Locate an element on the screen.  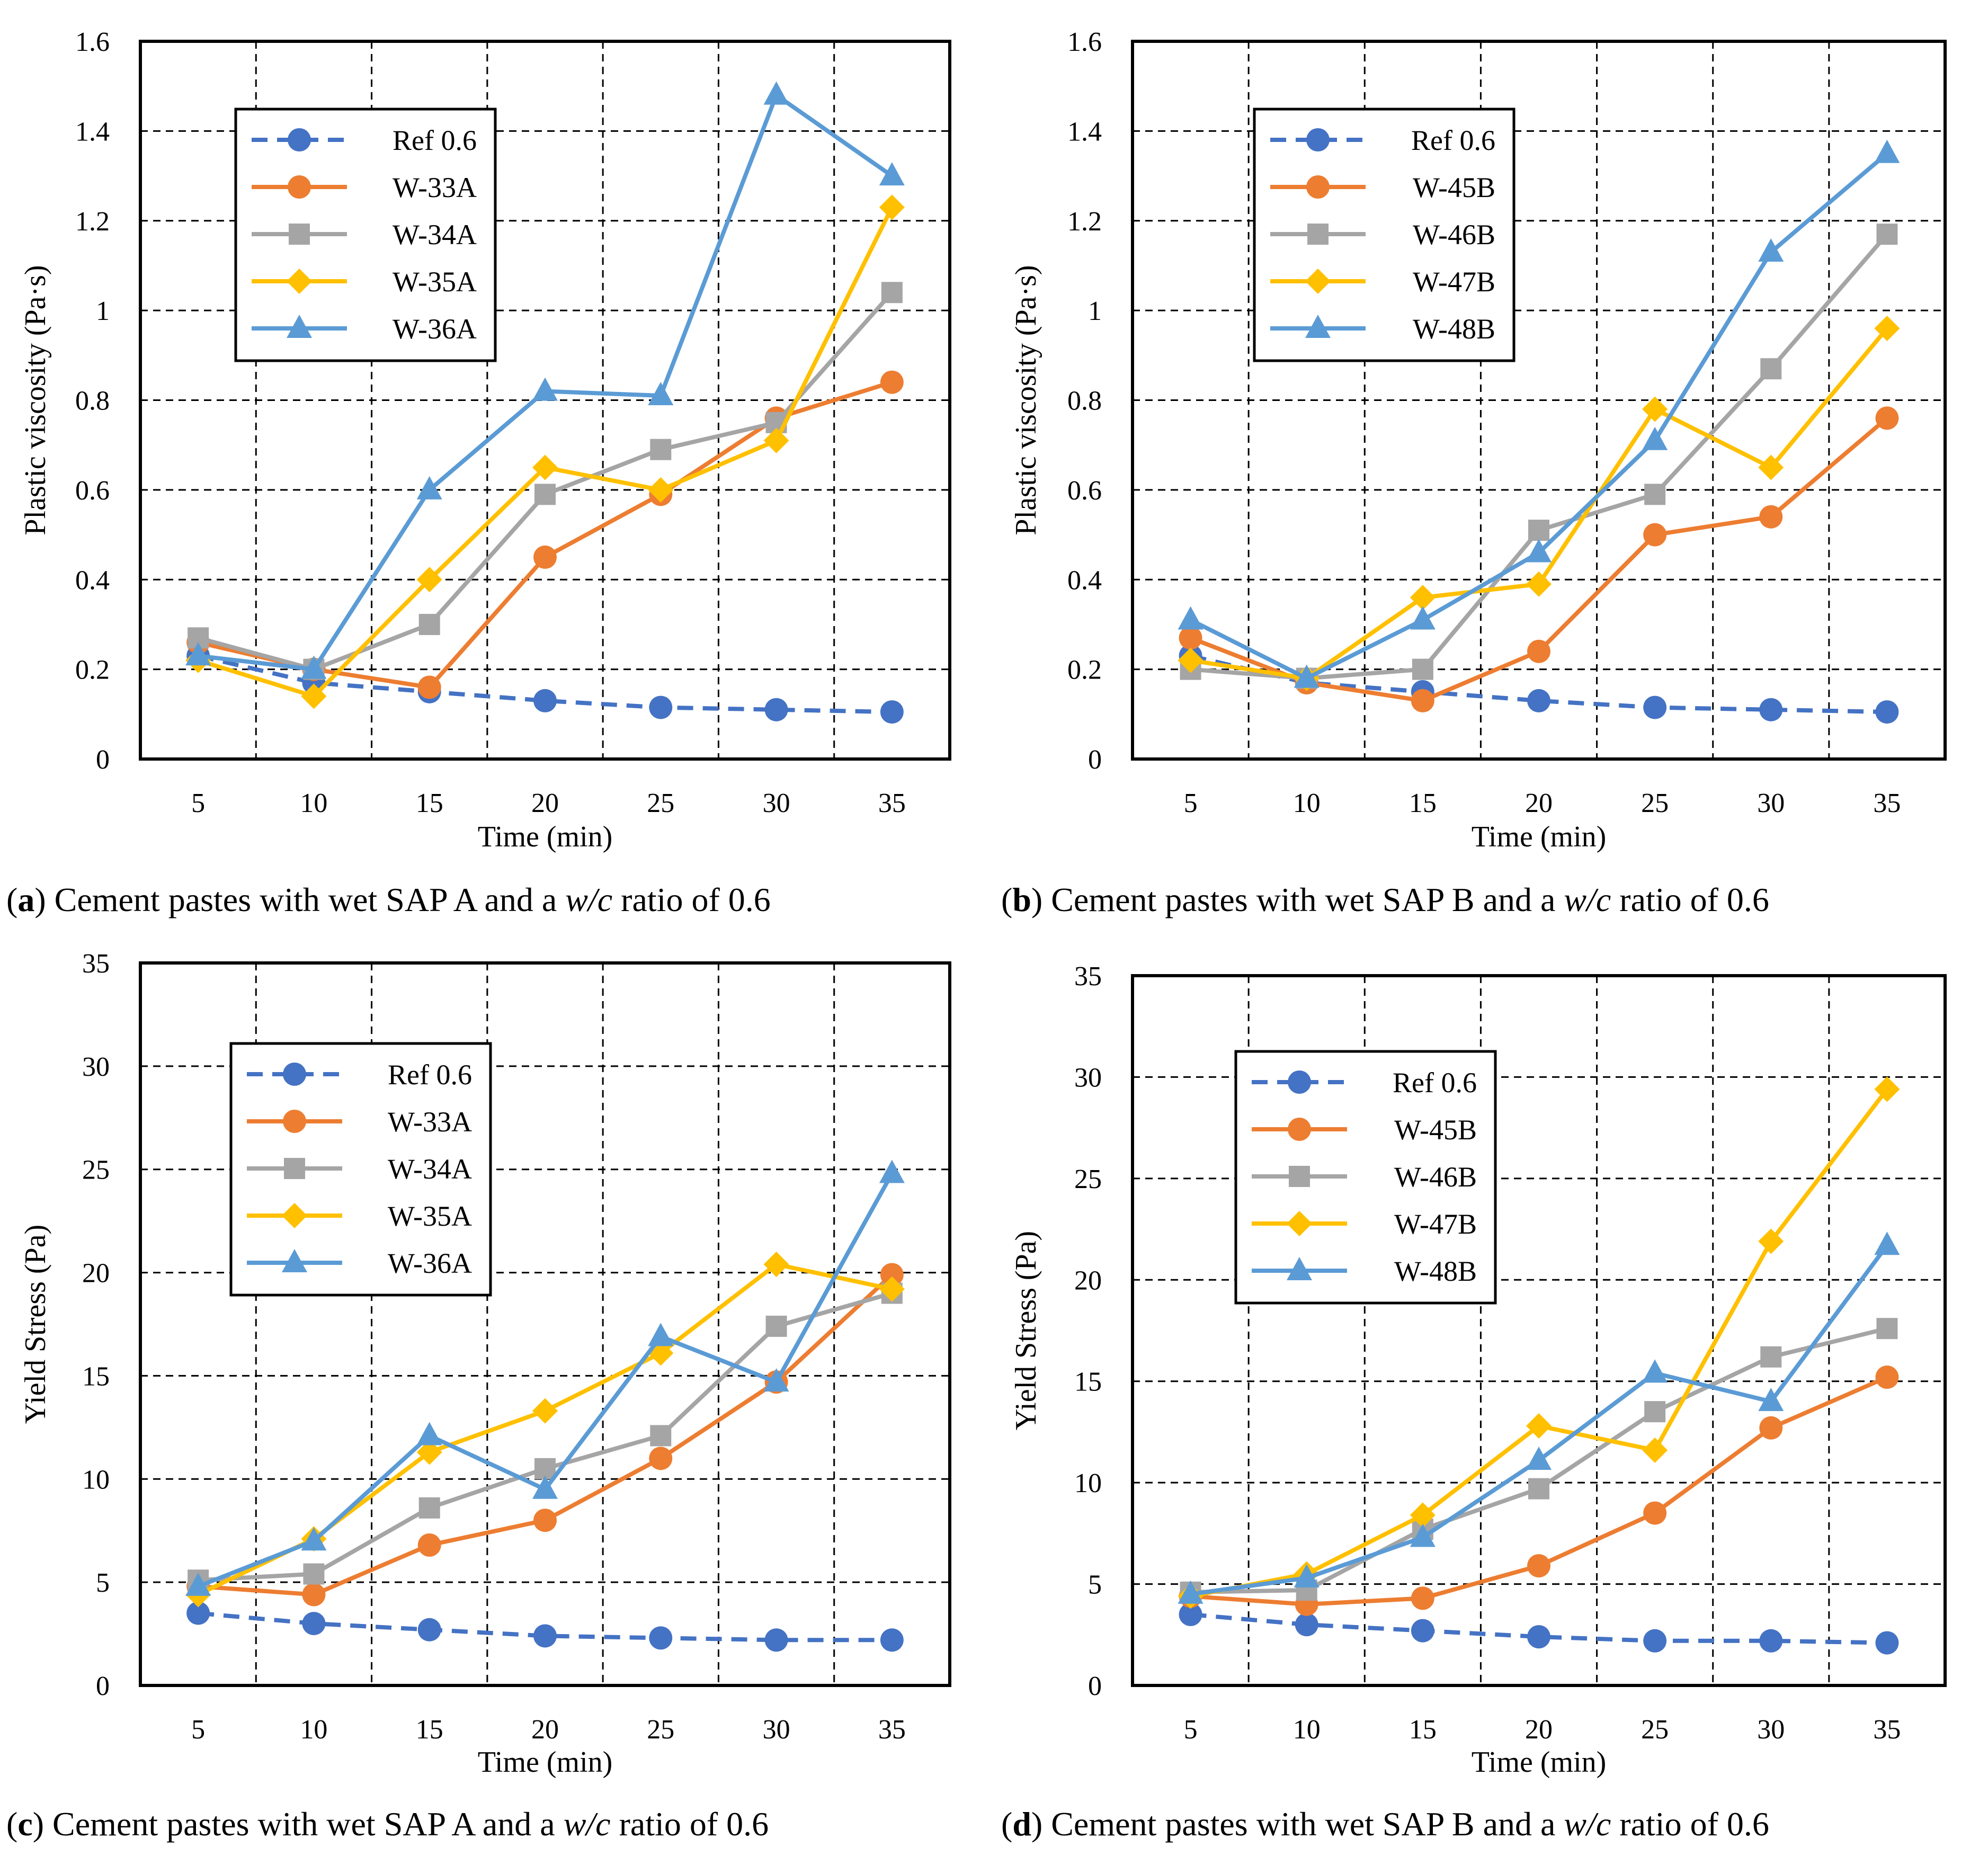
y-tick-label: 15 is located at coordinates (96, 1376).